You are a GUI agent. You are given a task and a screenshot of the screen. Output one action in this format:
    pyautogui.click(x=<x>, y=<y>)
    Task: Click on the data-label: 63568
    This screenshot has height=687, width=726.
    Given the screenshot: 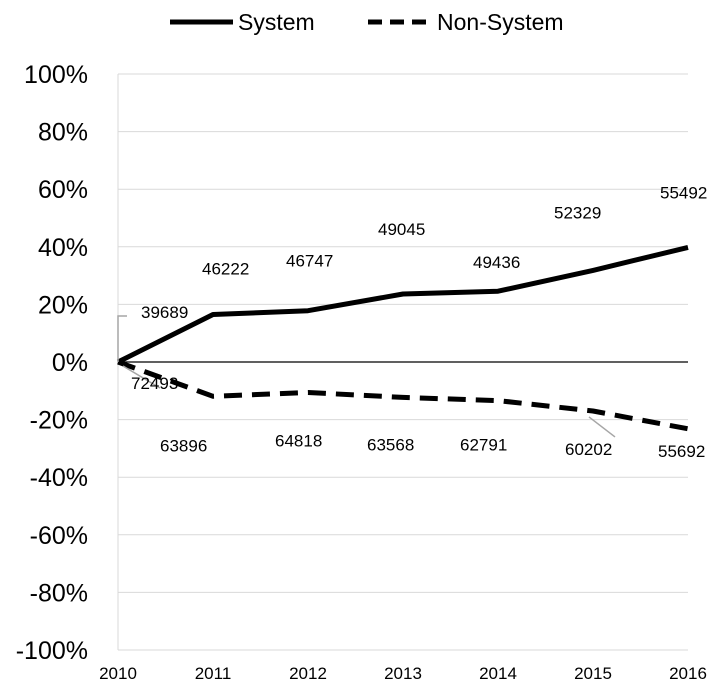 What is the action you would take?
    pyautogui.click(x=390, y=444)
    